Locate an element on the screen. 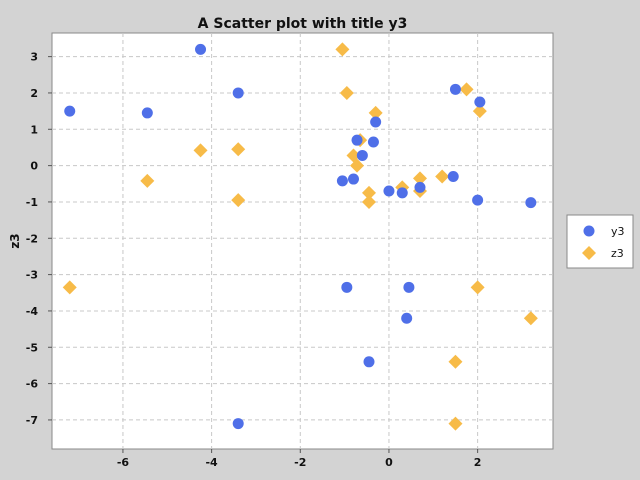 The width and height of the screenshot is (640, 480). x-tick-label: 0 is located at coordinates (389, 462).